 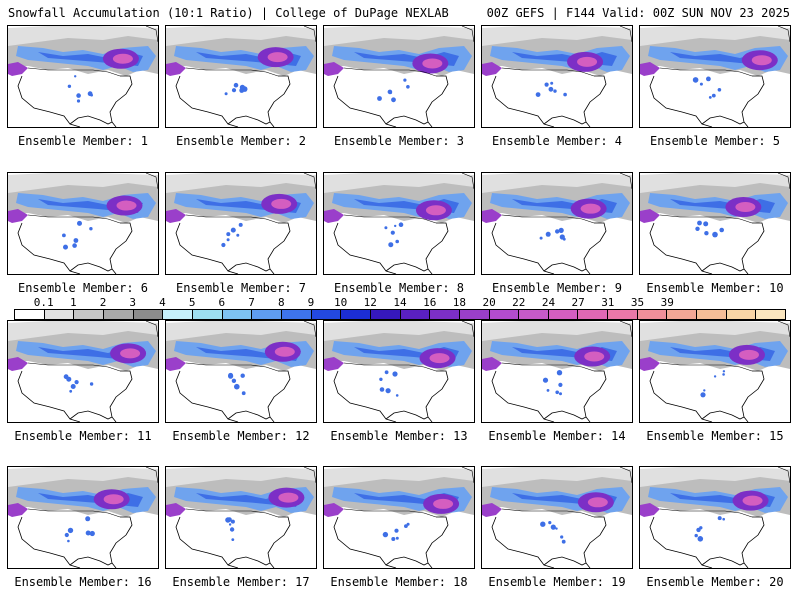 What do you see at coordinates (162, 302) in the screenshot?
I see `colorbar-tick-label: 4` at bounding box center [162, 302].